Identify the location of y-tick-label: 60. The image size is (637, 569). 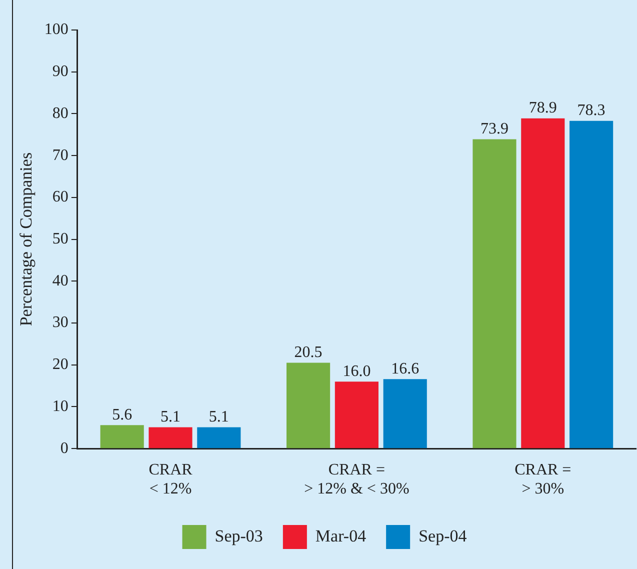
(60, 197).